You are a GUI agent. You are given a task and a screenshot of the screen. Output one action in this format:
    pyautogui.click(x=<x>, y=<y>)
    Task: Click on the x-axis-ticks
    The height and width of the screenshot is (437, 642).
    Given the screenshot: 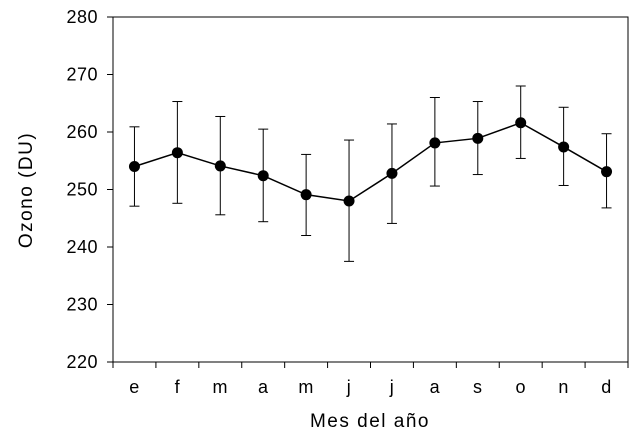 What is the action you would take?
    pyautogui.click(x=370, y=365)
    